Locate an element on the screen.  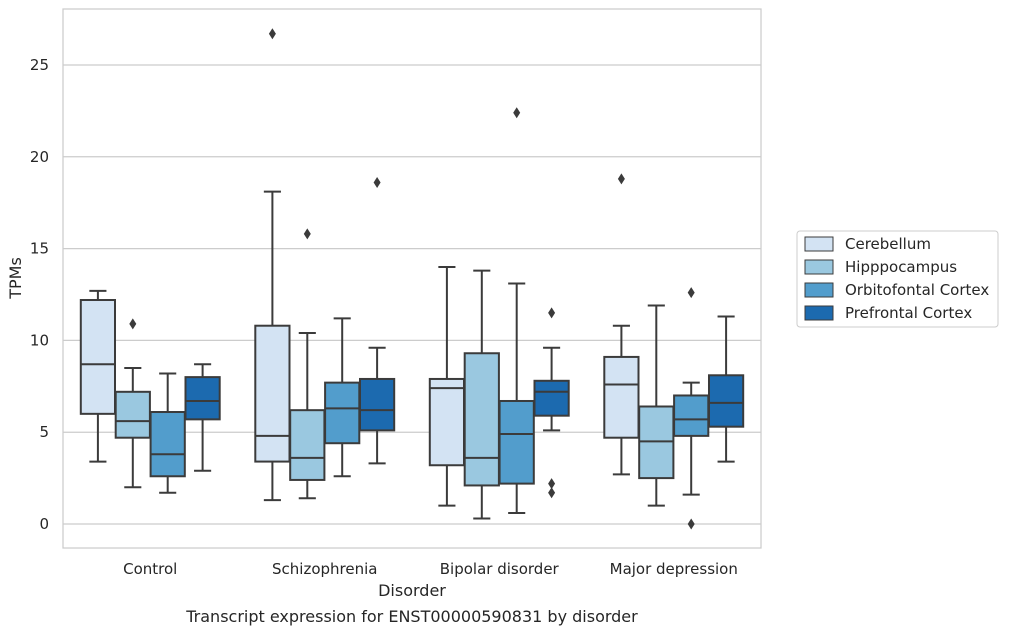
x-tick-label: Schizophrenia is located at coordinates (324, 569).